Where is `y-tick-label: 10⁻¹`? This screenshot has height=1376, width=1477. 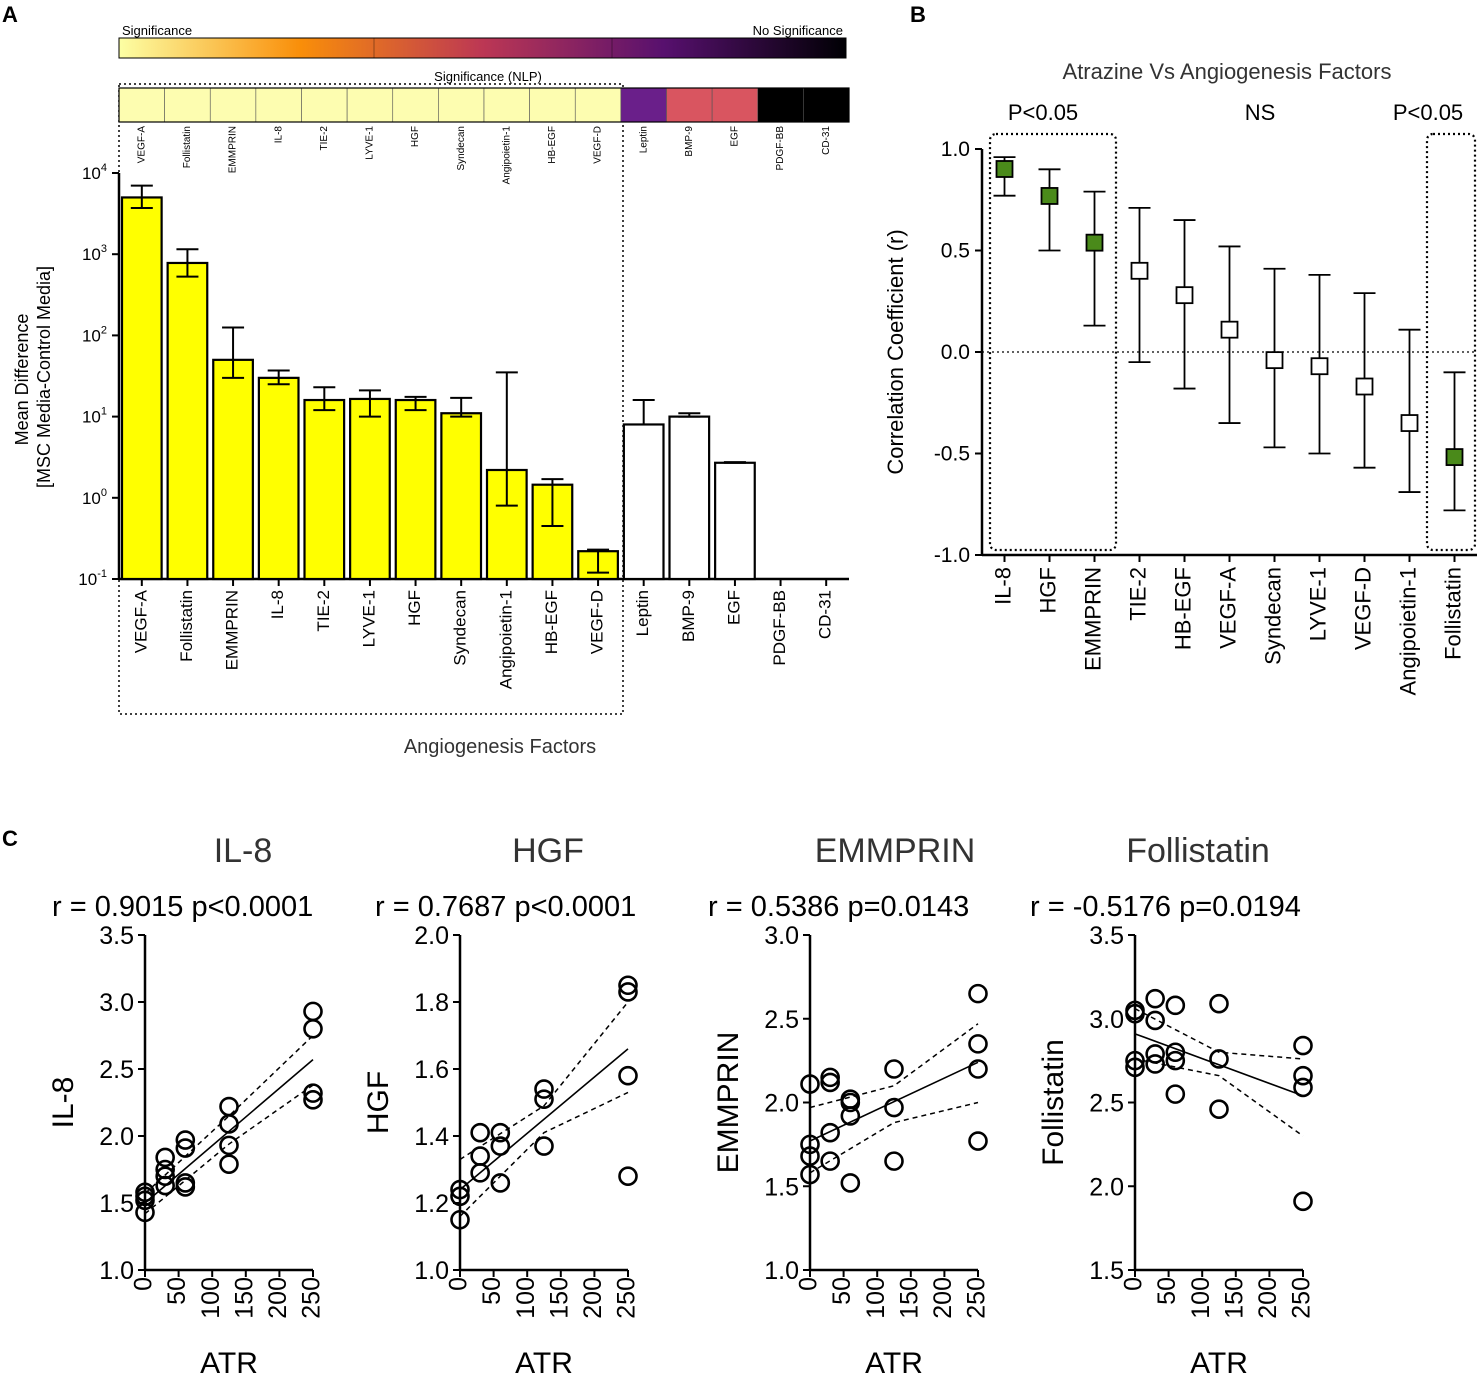 y-tick-label: 10⁻¹ is located at coordinates (92, 578).